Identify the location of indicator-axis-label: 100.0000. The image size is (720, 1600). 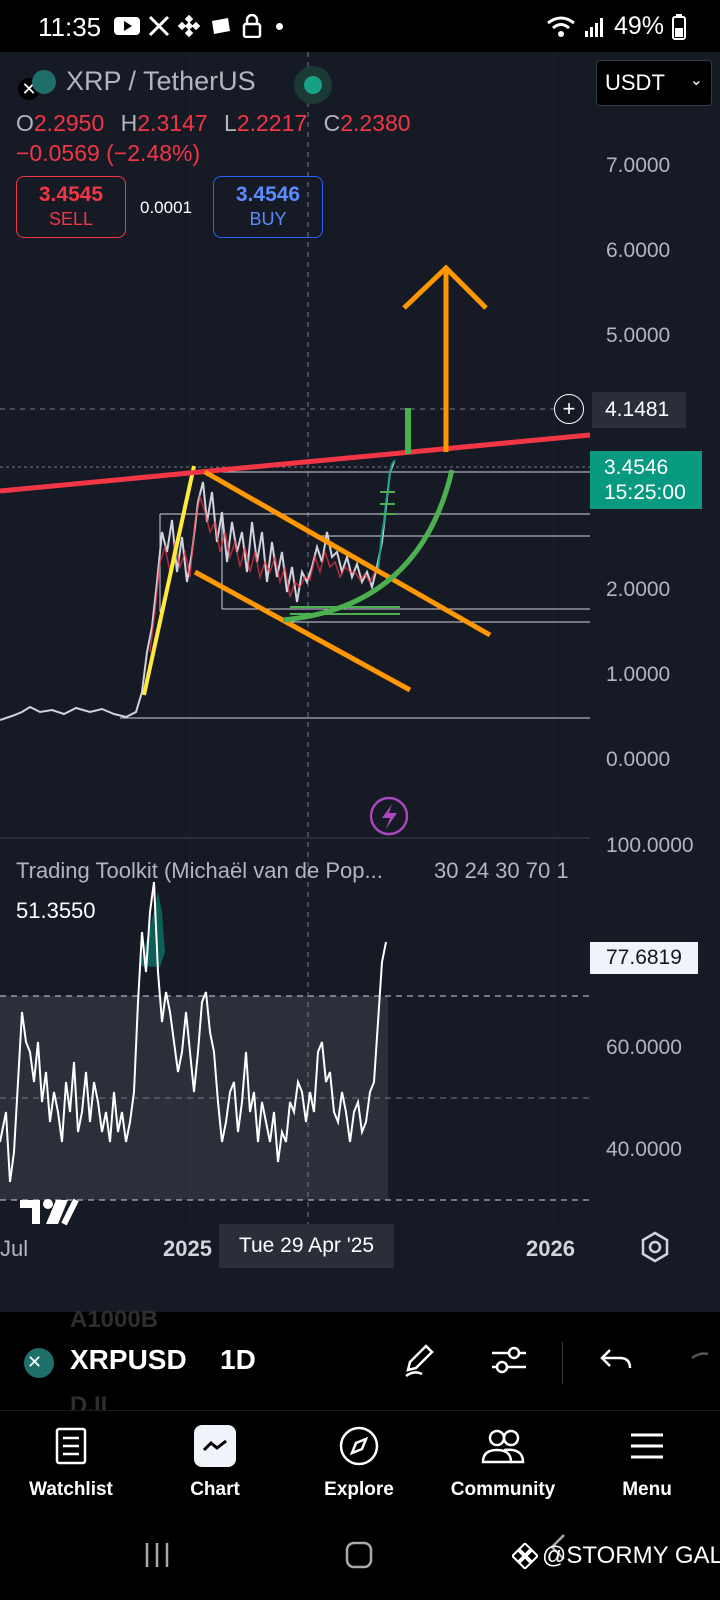
(650, 845).